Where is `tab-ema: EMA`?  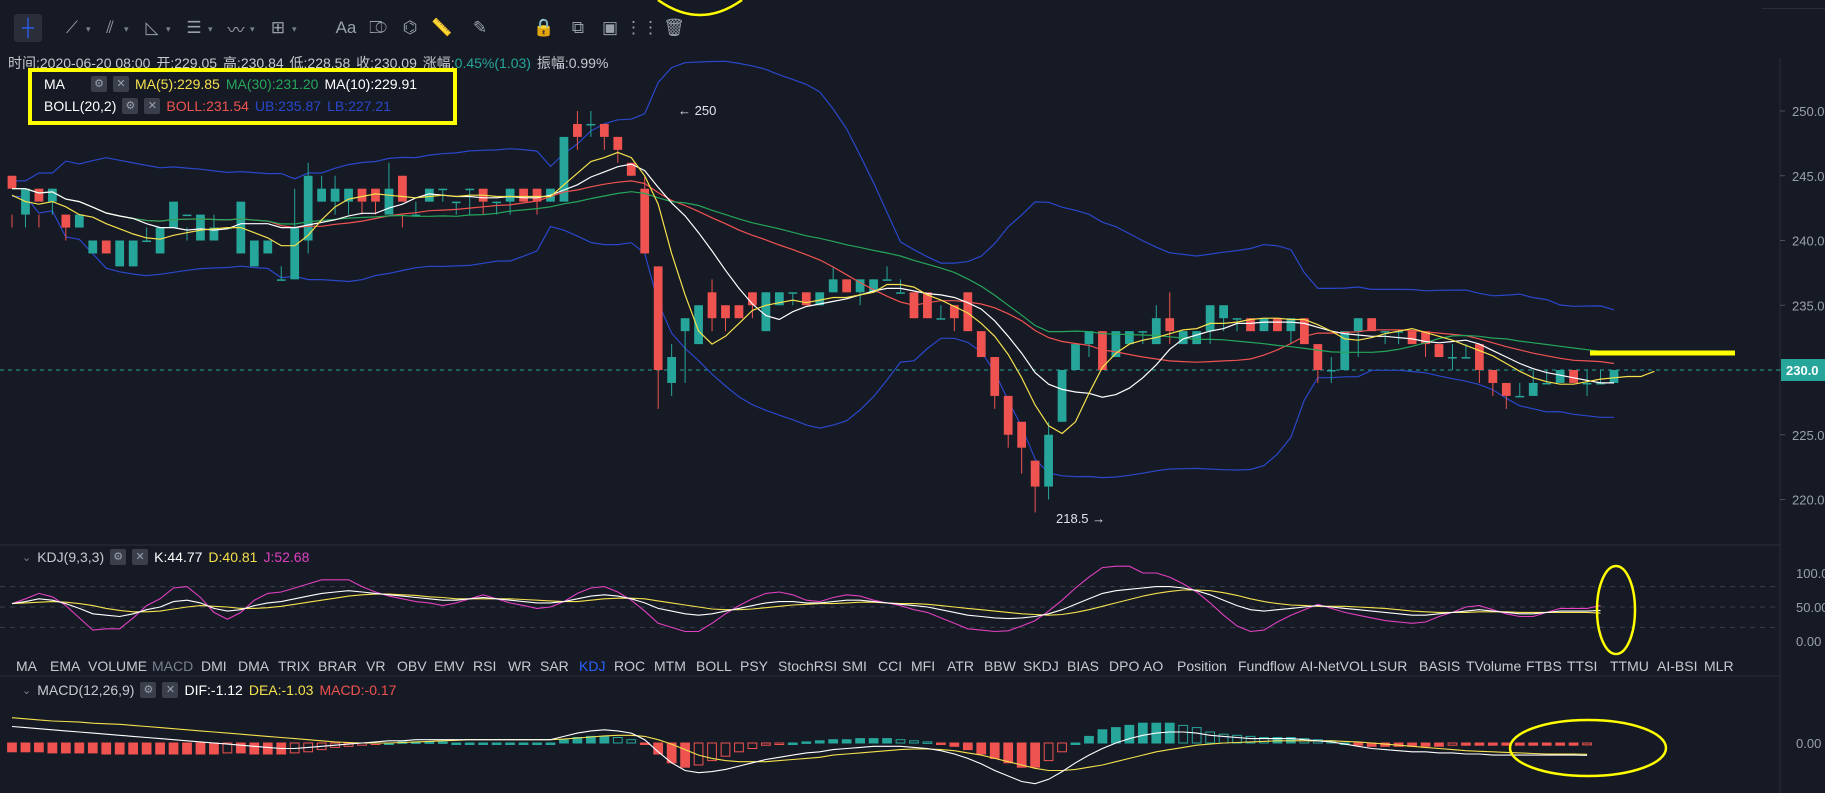
tab-ema: EMA is located at coordinates (65, 666).